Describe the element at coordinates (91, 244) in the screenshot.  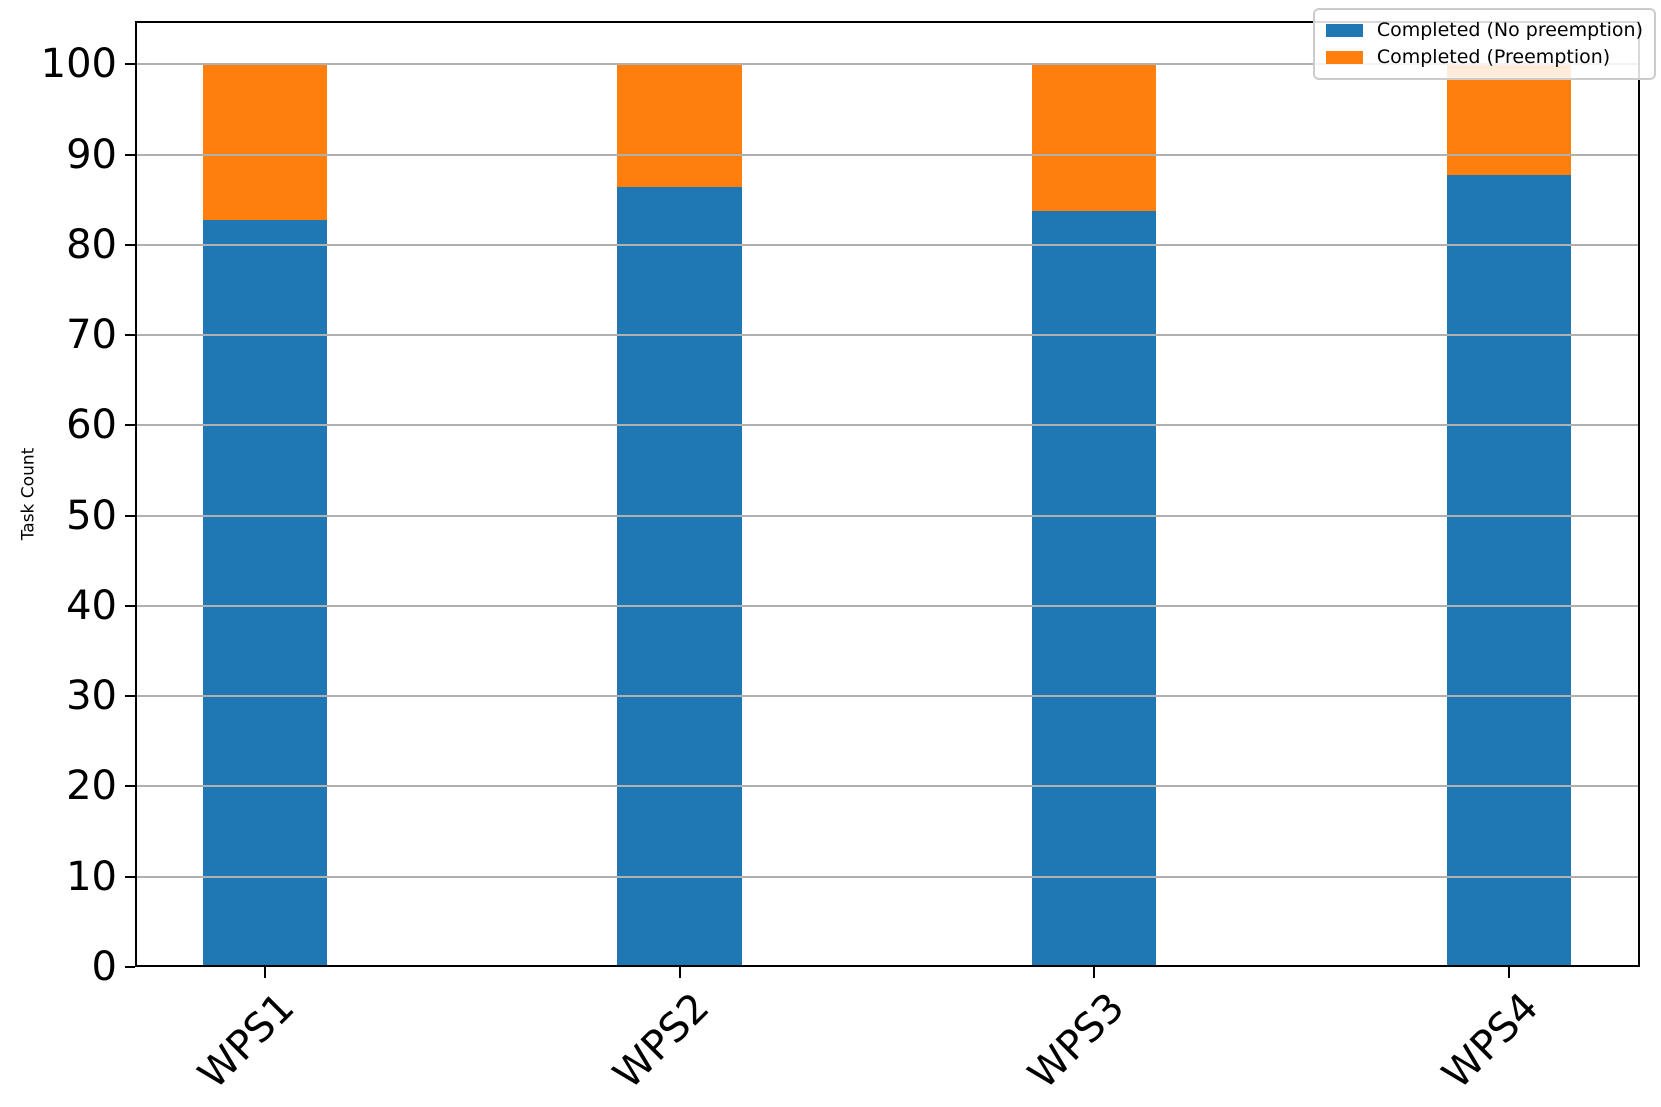
I see `y-tick-label-80: 80` at that location.